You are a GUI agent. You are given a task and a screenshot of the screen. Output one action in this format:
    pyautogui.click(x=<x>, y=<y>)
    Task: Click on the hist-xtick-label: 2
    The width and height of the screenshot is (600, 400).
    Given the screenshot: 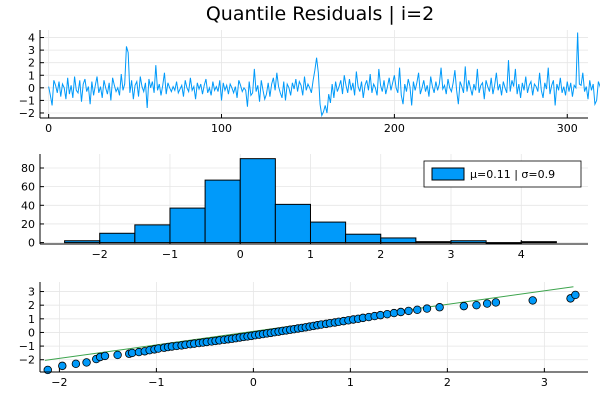 What is the action you would take?
    pyautogui.click(x=380, y=254)
    